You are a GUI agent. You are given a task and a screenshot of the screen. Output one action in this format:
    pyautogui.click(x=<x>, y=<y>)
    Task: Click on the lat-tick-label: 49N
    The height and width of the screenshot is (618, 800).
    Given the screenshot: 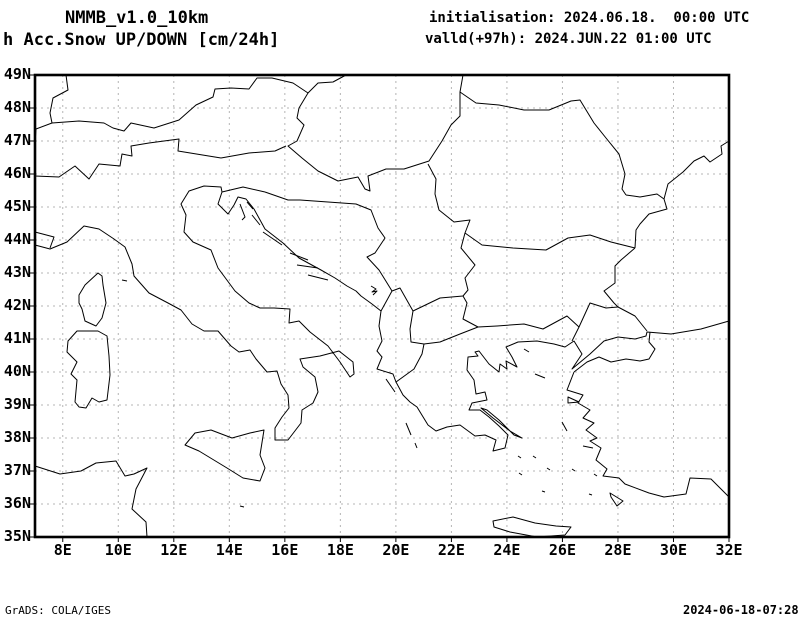 What is the action you would take?
    pyautogui.click(x=17, y=74)
    